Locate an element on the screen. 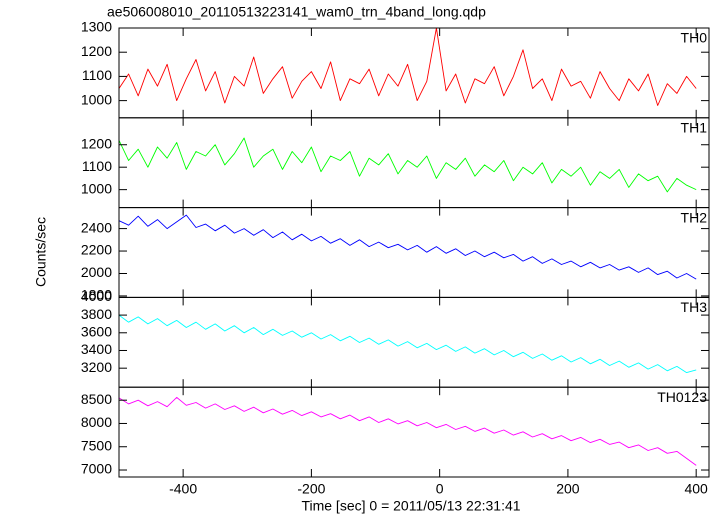 The image size is (723, 516). x-tick-label: 200 is located at coordinates (568, 489).